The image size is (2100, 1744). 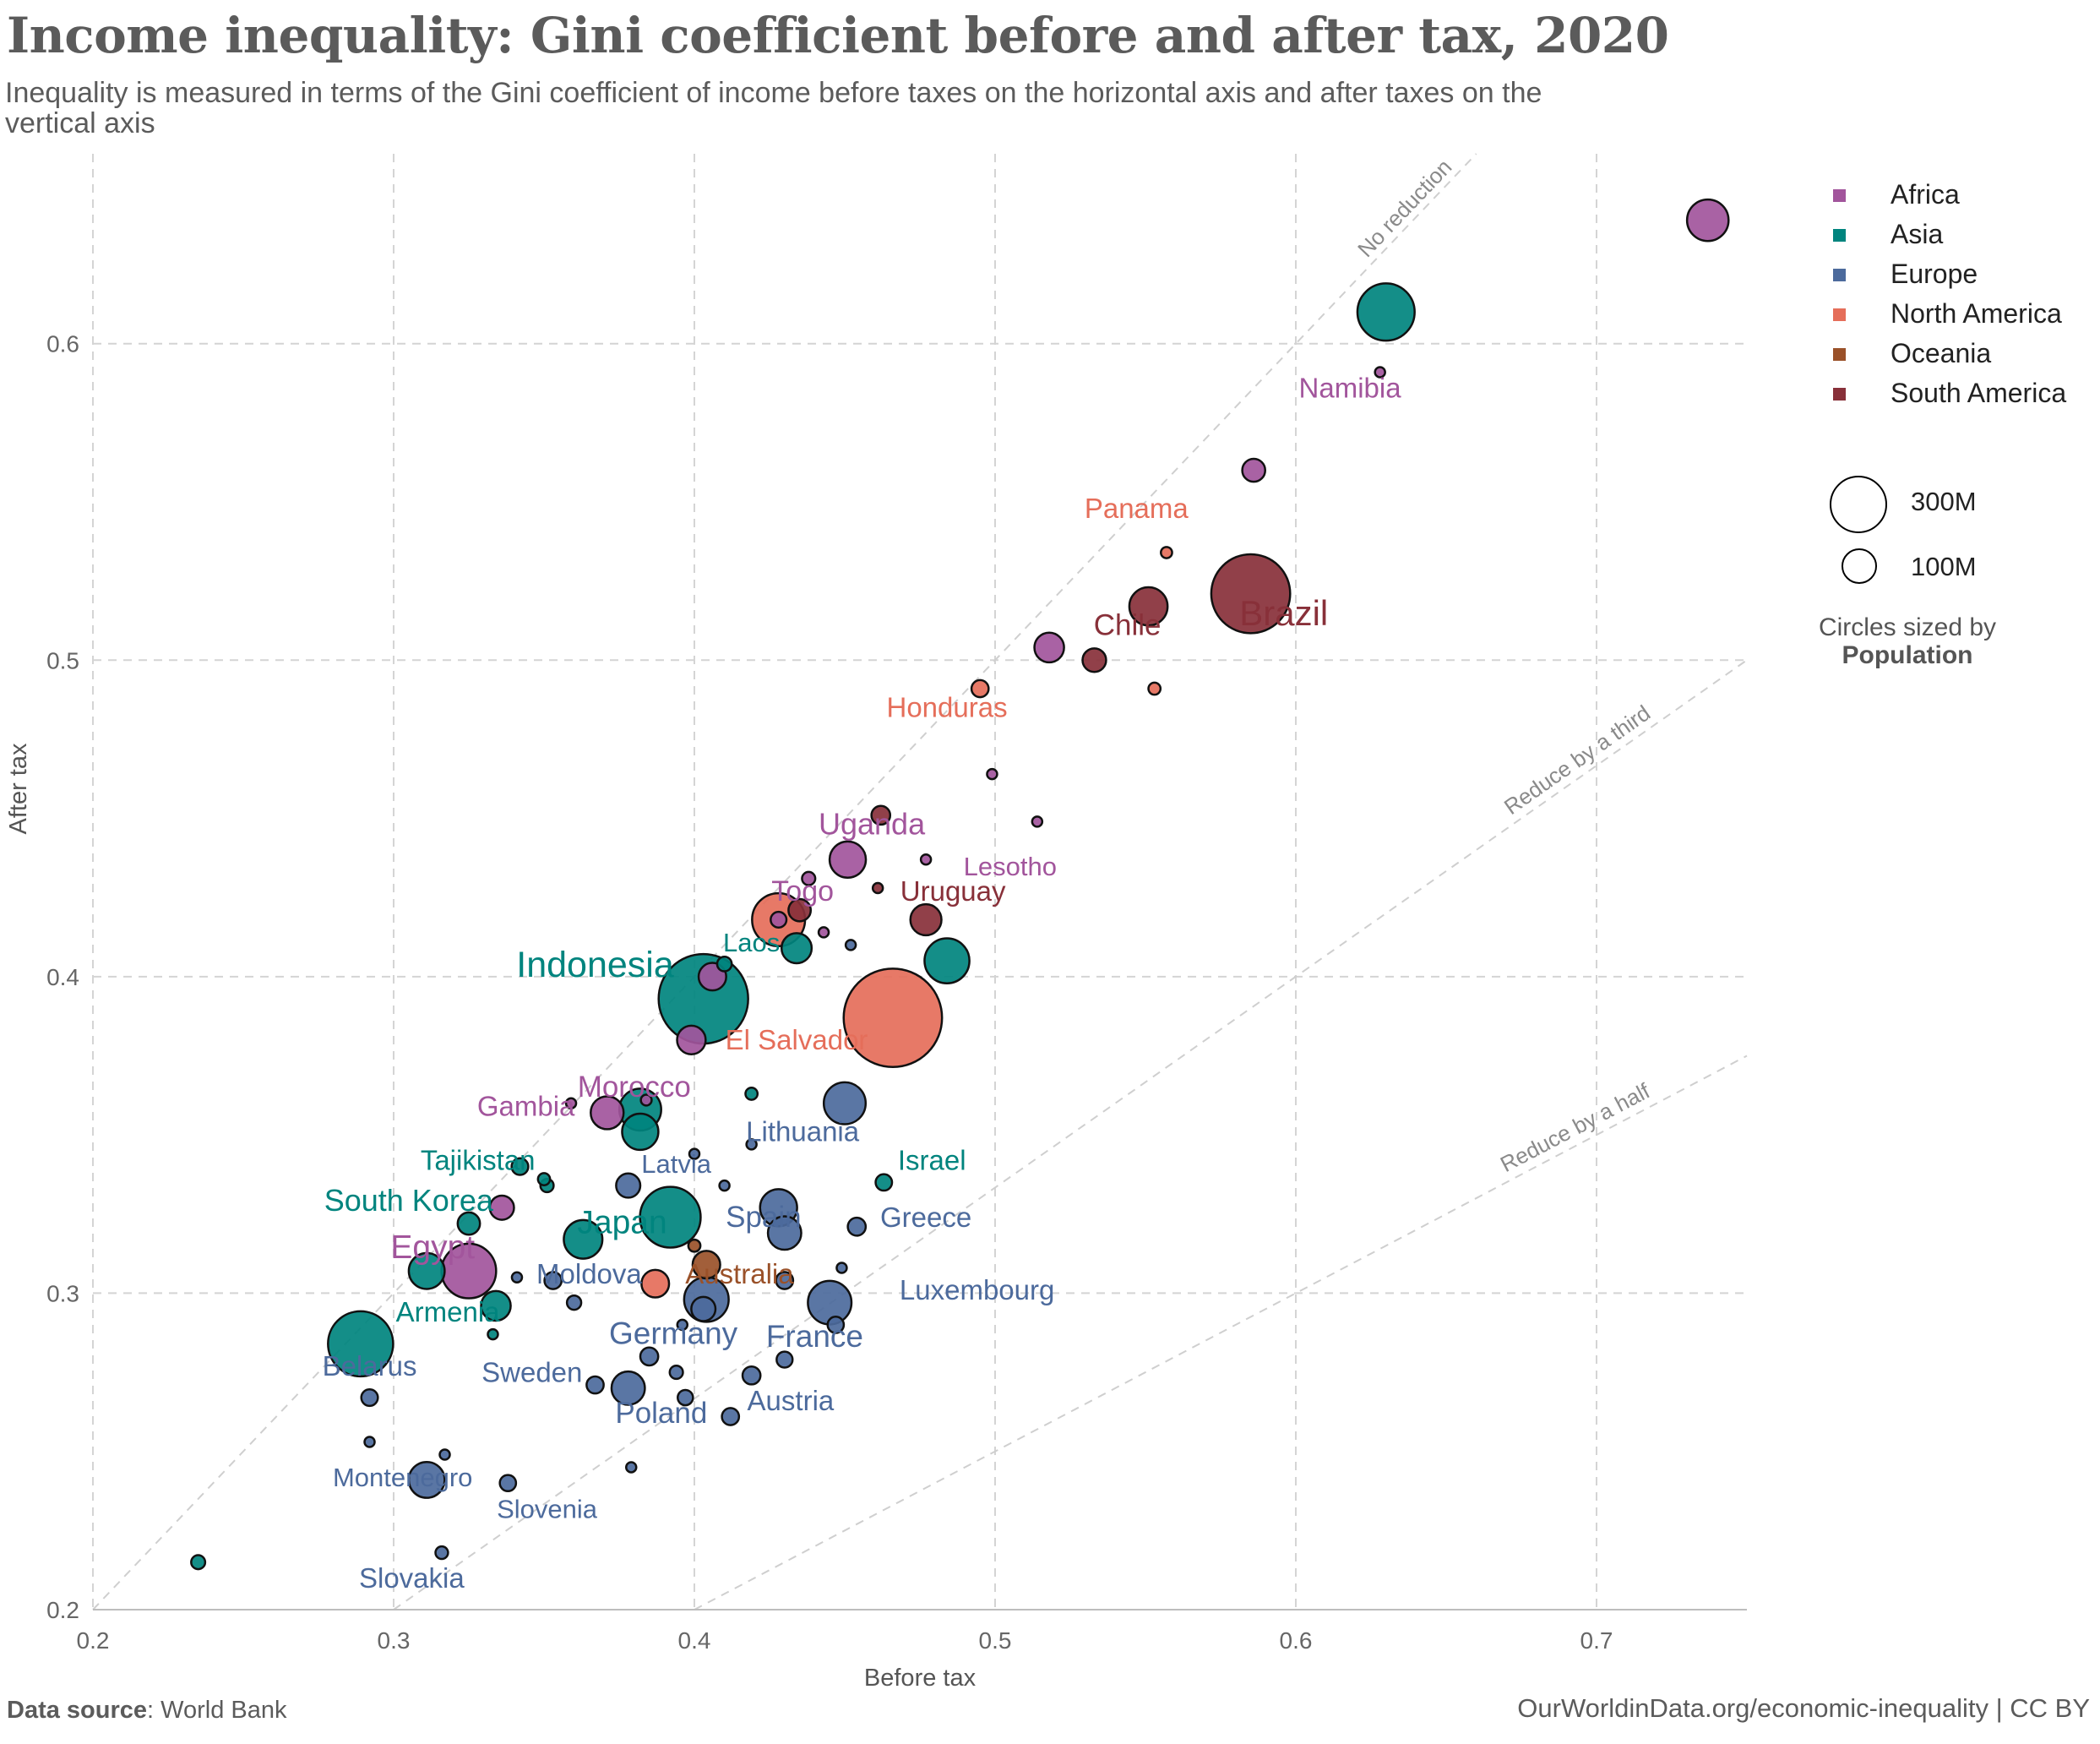 What do you see at coordinates (764, 1217) in the screenshot?
I see `country-label: Spain` at bounding box center [764, 1217].